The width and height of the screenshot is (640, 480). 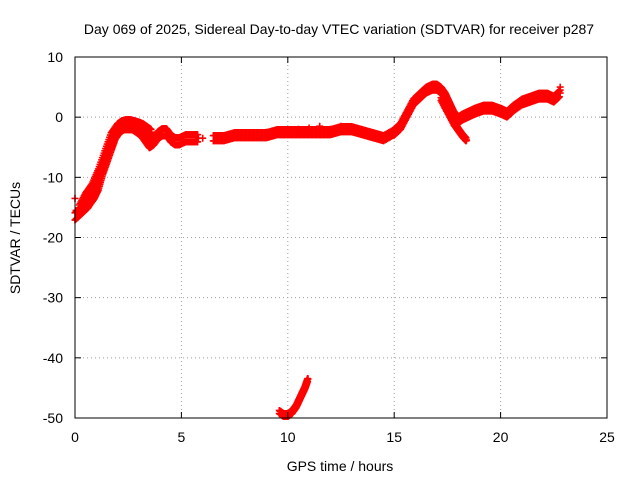 What do you see at coordinates (394, 437) in the screenshot?
I see `x-tick-label: 15` at bounding box center [394, 437].